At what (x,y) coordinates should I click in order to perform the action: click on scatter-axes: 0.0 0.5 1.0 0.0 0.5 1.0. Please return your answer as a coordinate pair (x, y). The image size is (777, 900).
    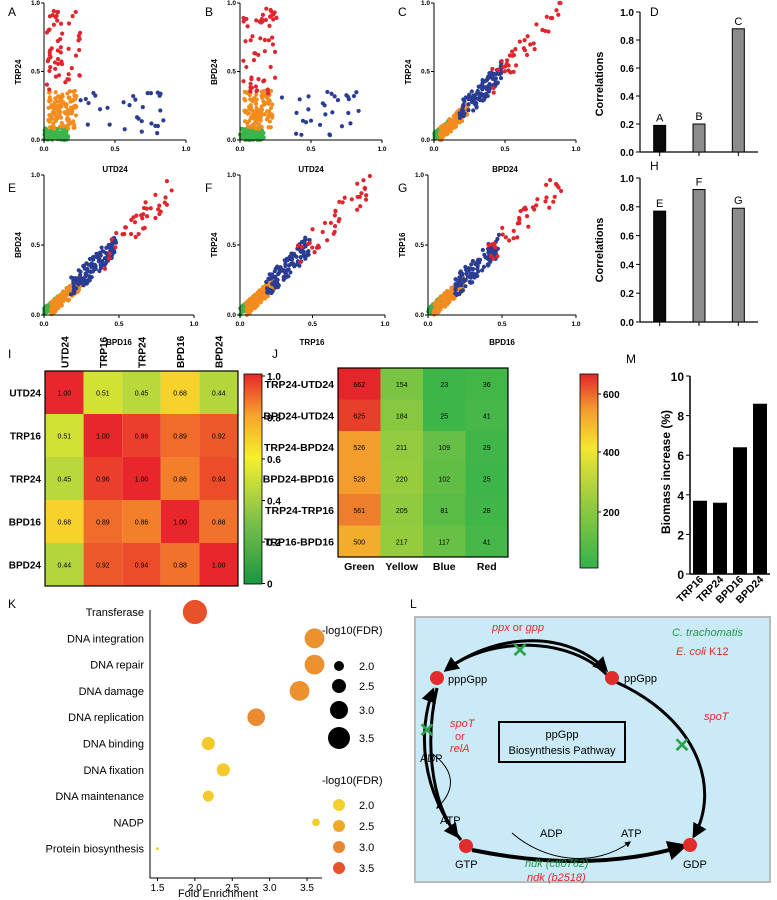
    Looking at the image, I should click on (111, 76).